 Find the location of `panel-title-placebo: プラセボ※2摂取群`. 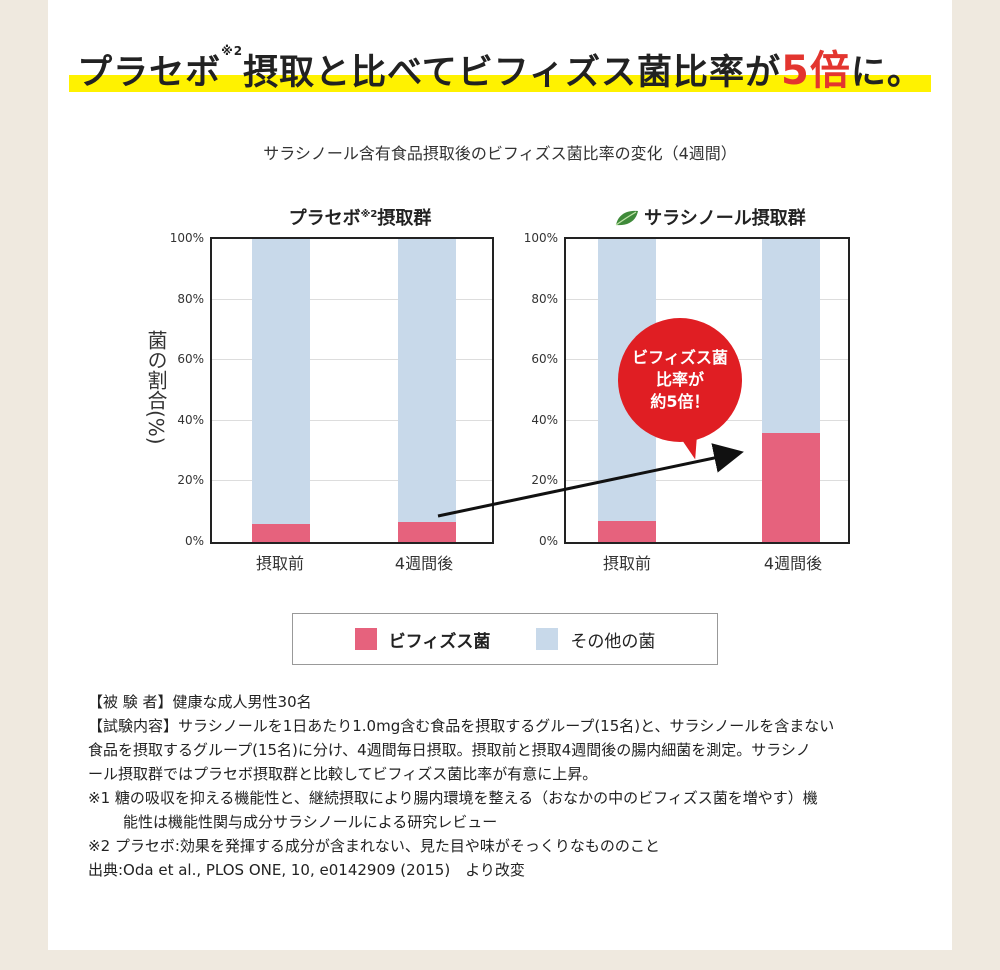

panel-title-placebo: プラセボ※2摂取群 is located at coordinates (360, 217).